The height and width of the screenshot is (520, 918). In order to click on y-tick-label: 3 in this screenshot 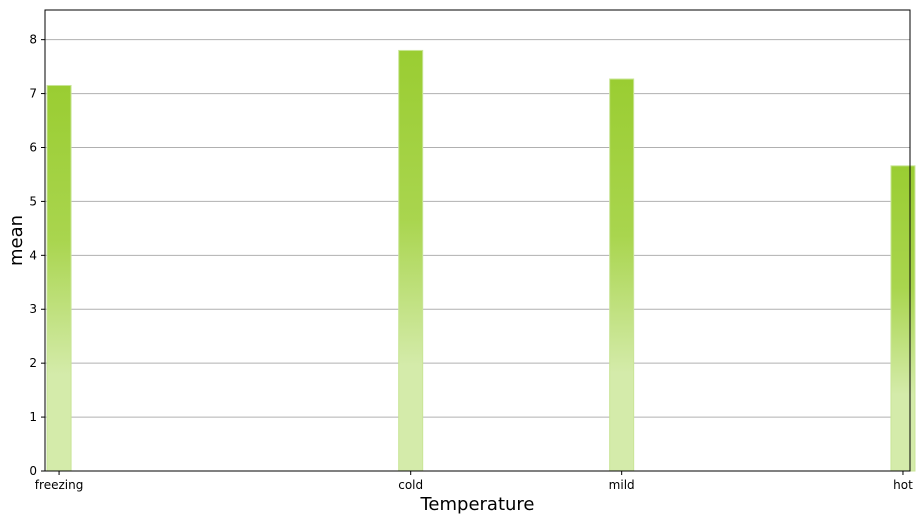, I will do `click(33, 309)`.